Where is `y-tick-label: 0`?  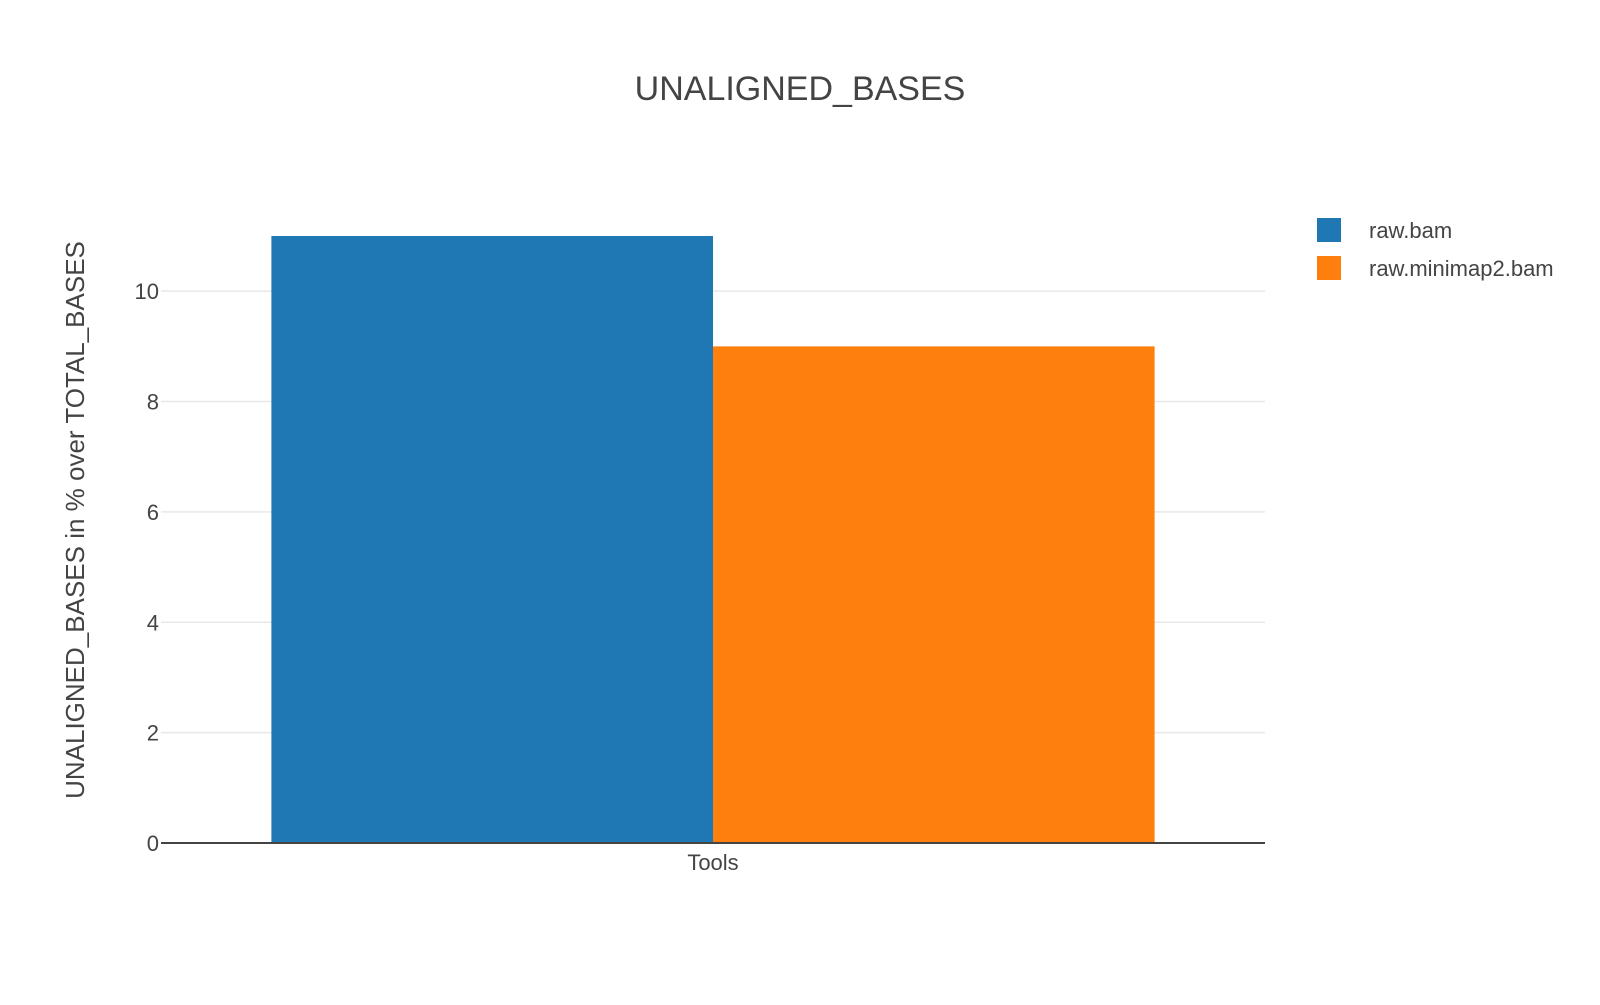
y-tick-label: 0 is located at coordinates (153, 843).